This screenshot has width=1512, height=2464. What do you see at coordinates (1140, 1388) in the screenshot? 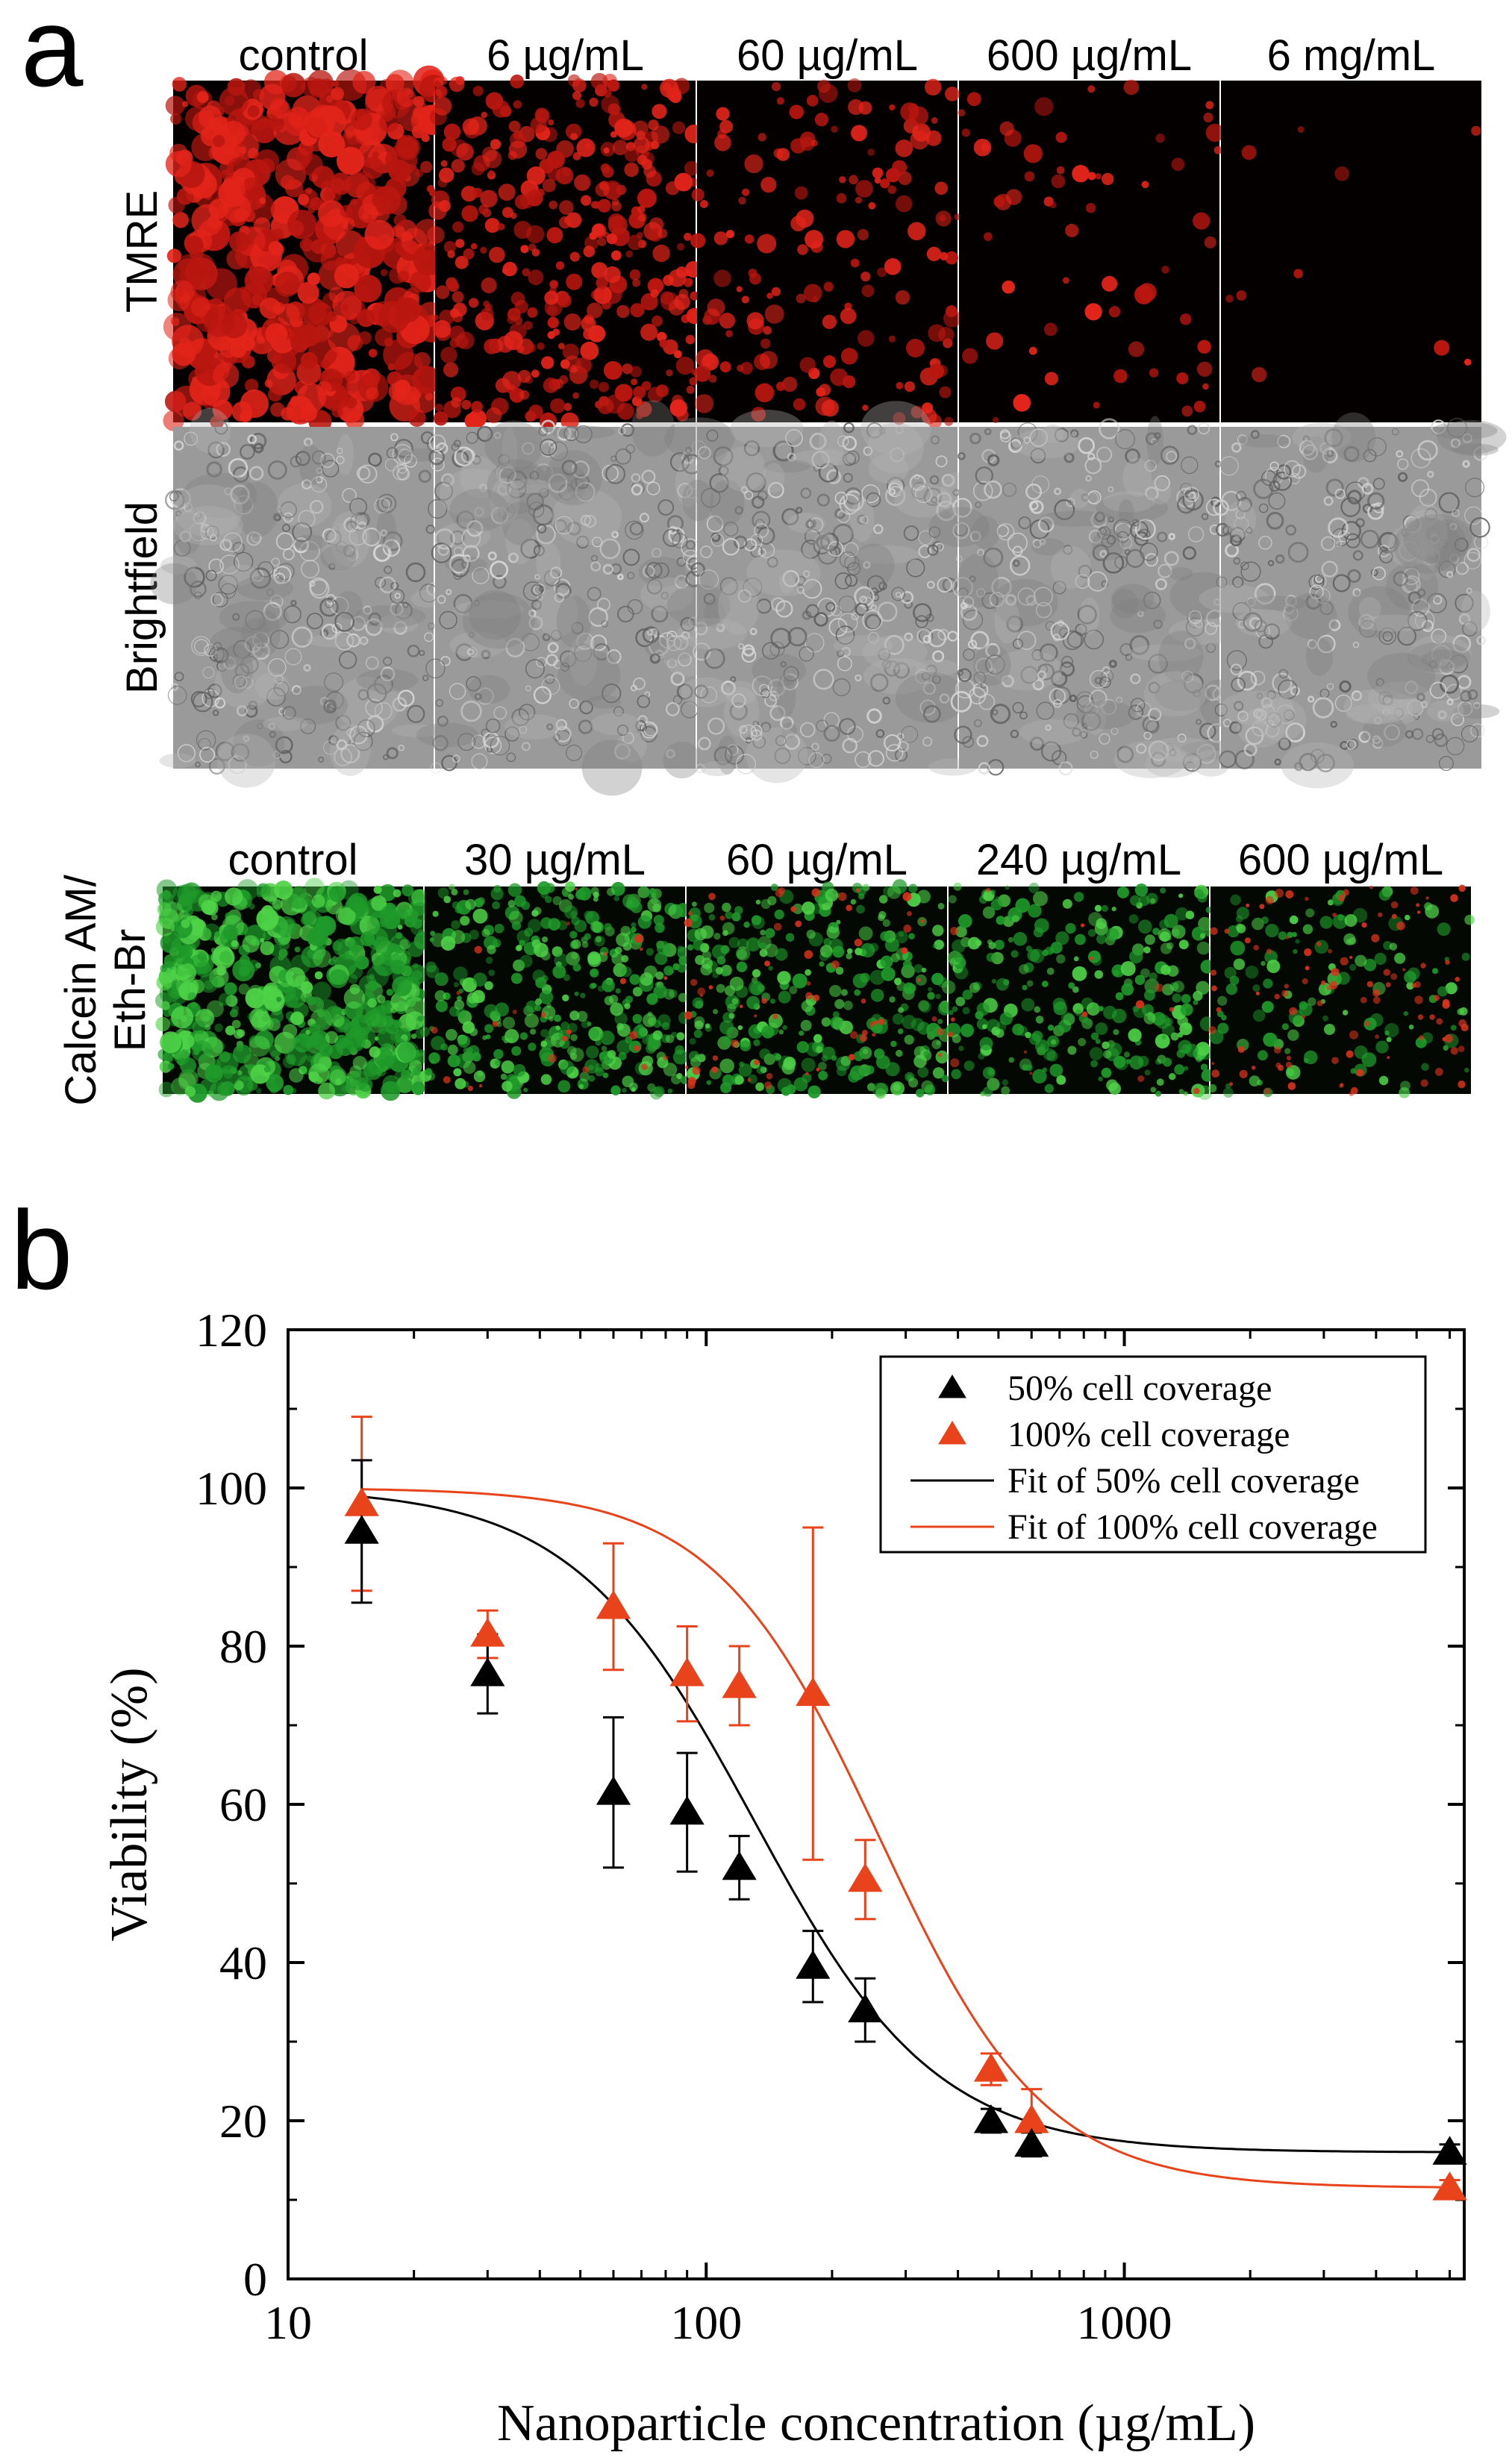
I see `legend-label: 50% cell coverage` at bounding box center [1140, 1388].